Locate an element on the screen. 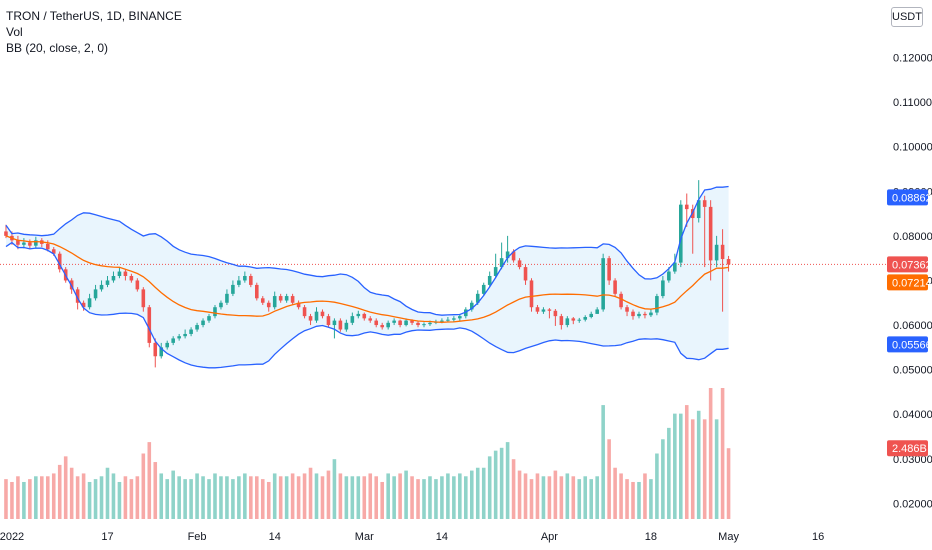 This screenshot has width=932, height=550. price-tags: 0.08862 0.07362 0.07214 0.05566 2.486B is located at coordinates (909, 323).